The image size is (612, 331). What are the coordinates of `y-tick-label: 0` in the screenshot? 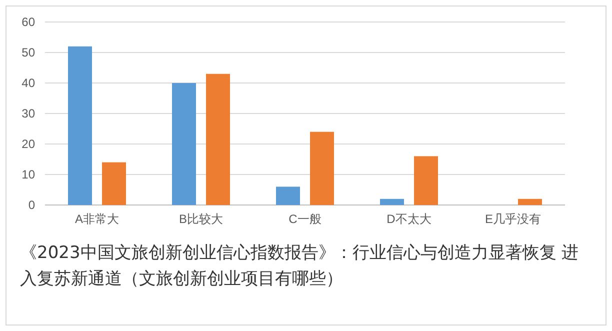 It's located at (32, 205).